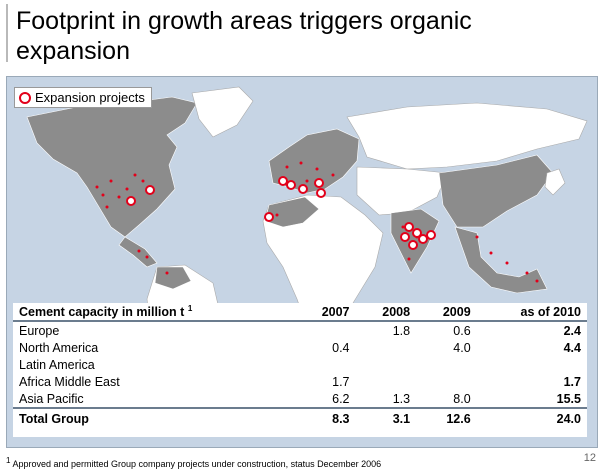 This screenshot has width=604, height=474. What do you see at coordinates (39, 330) in the screenshot?
I see `row-label: Europe` at bounding box center [39, 330].